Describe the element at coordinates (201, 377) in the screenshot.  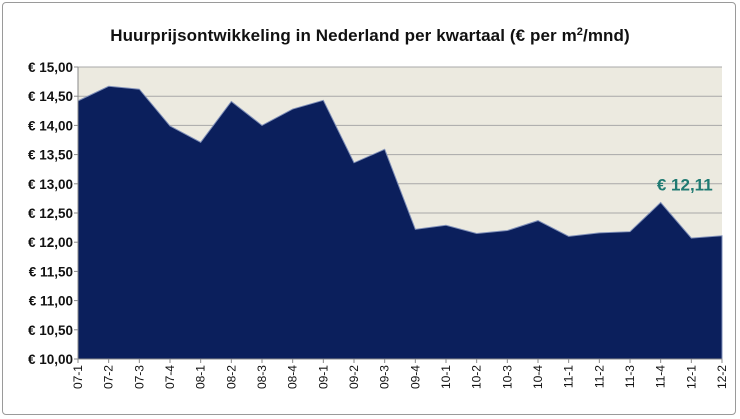
I see `x-tick-label: 08-1` at that location.